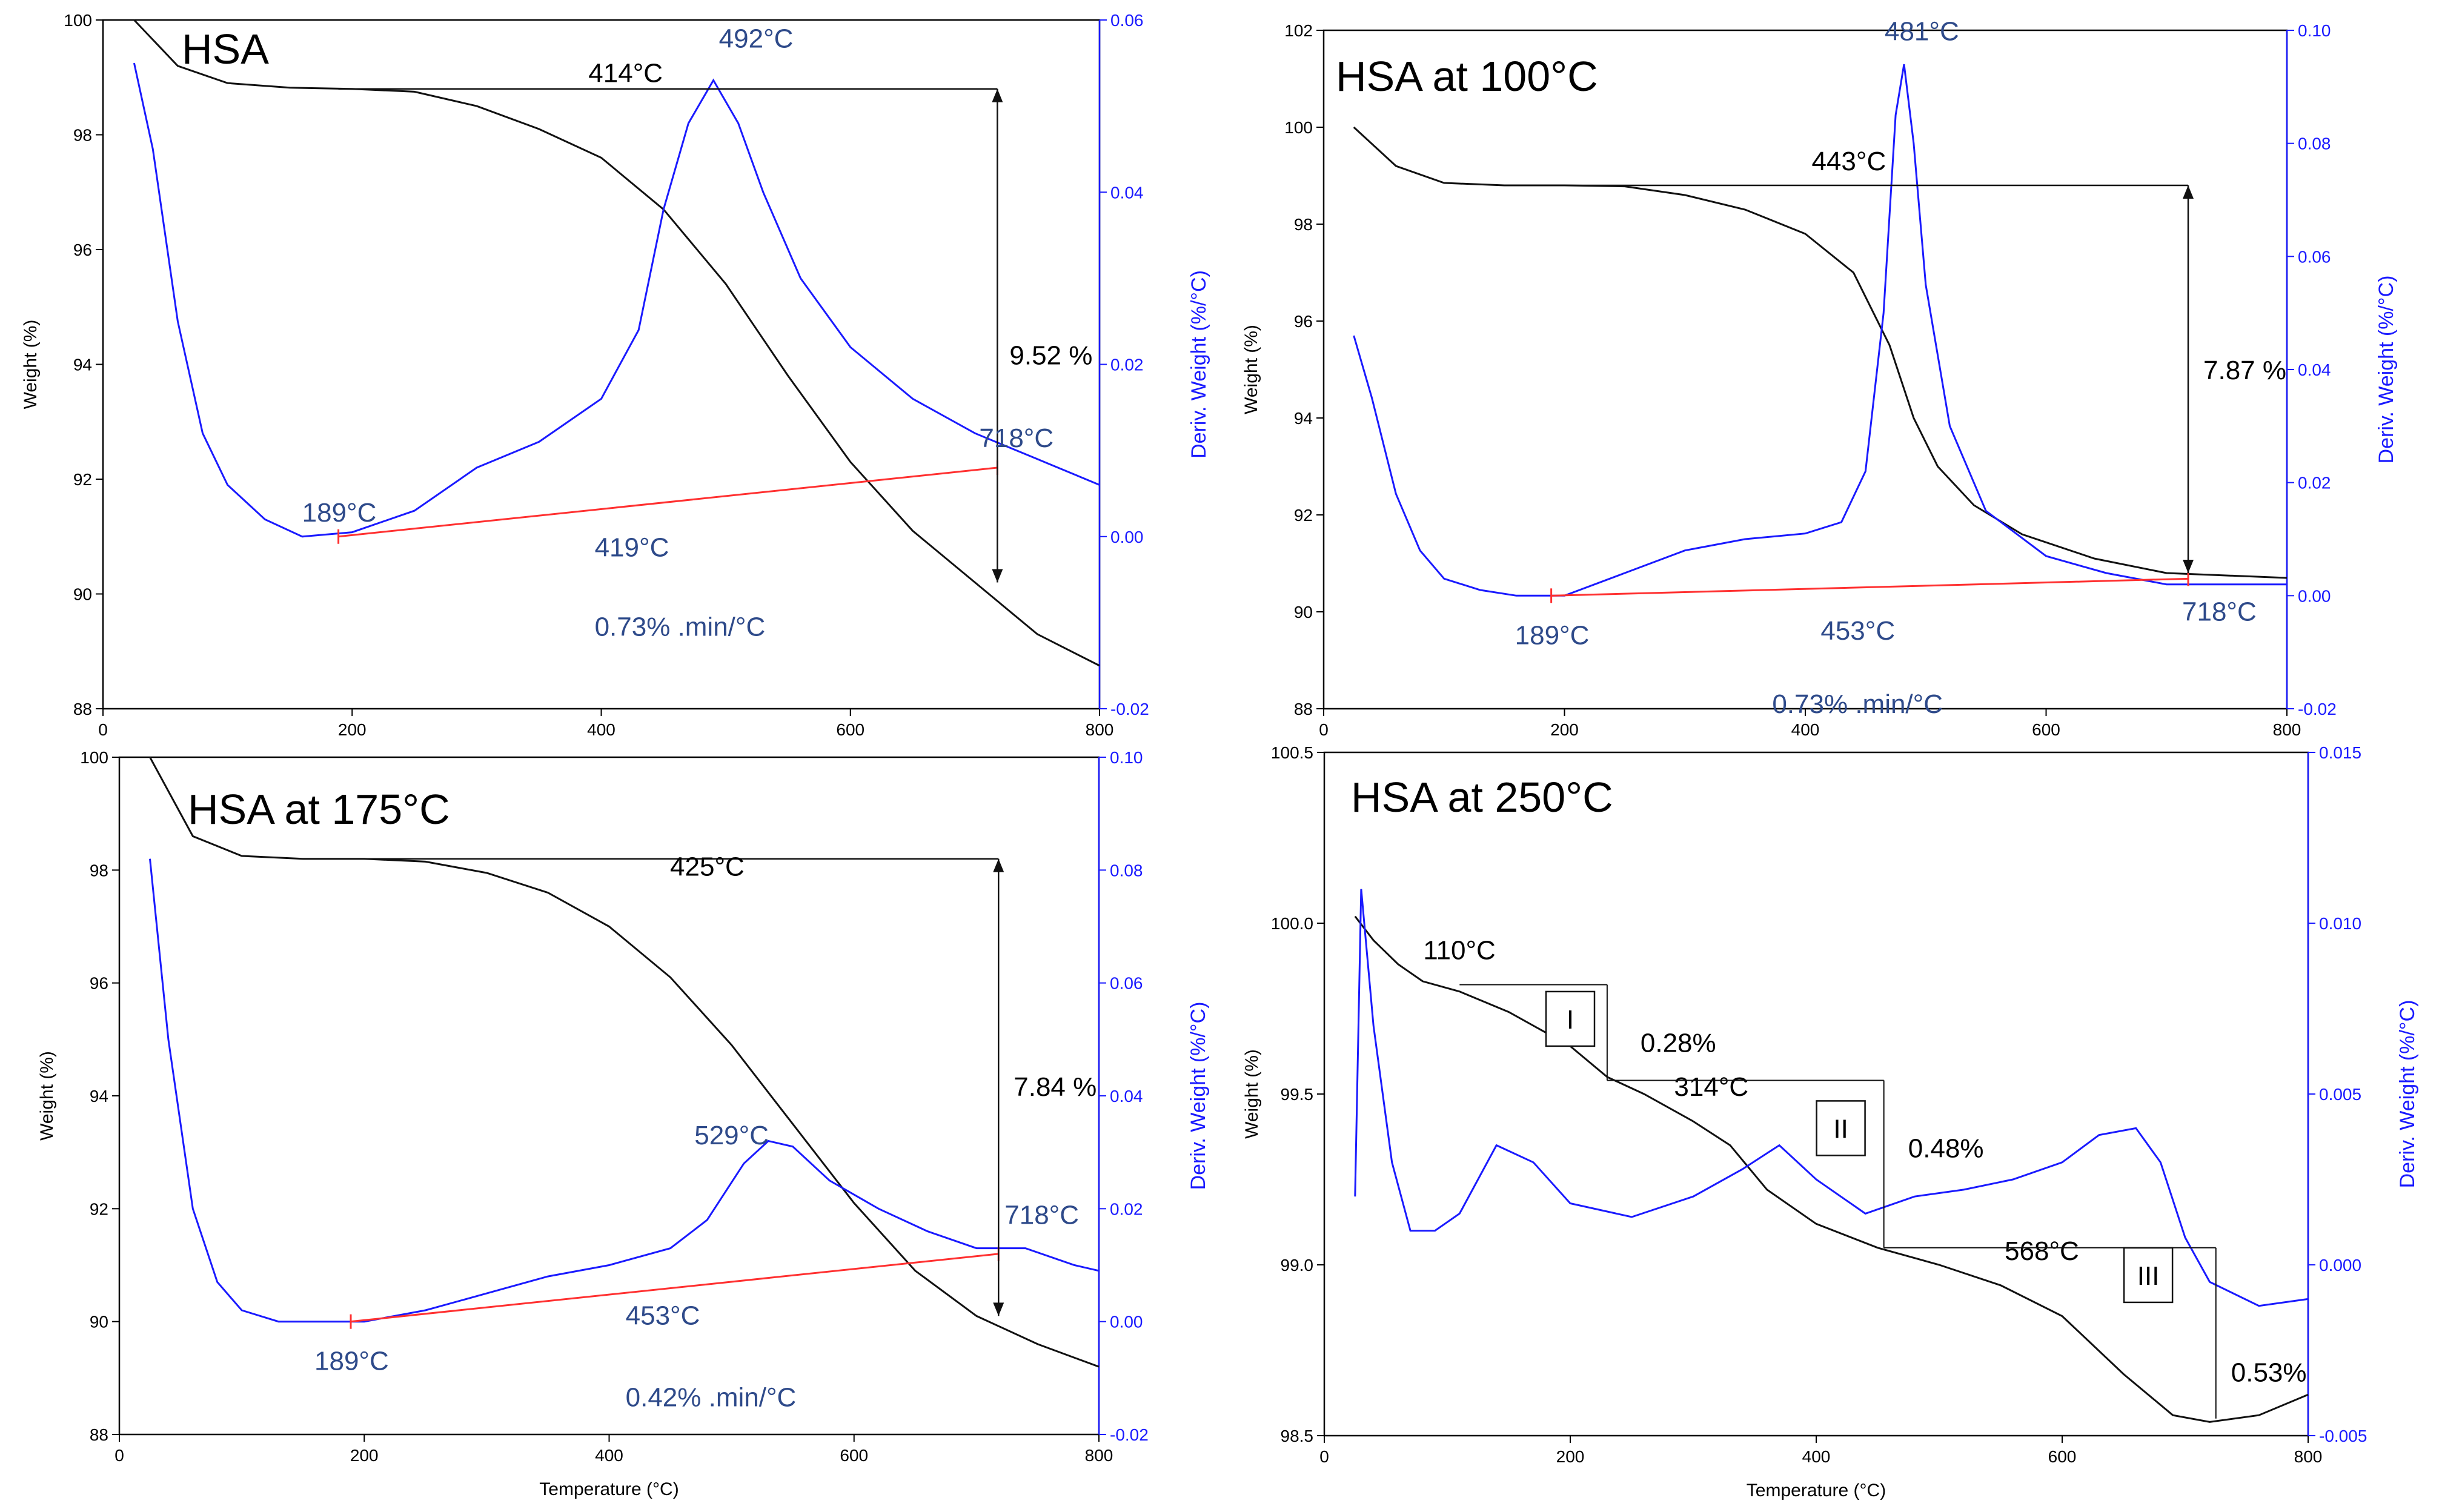 Image resolution: width=2442 pixels, height=1512 pixels. I want to click on panel-title: HSA at 175°C, so click(319, 809).